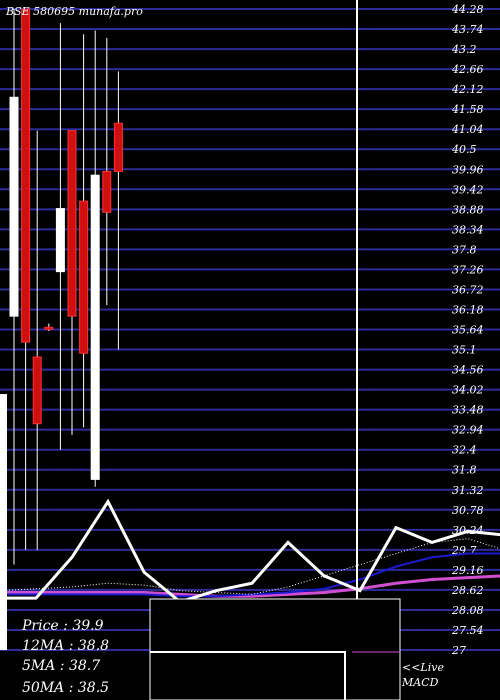 The width and height of the screenshot is (500, 700). What do you see at coordinates (467, 29) in the screenshot?
I see `y-tick-label: 43.74` at bounding box center [467, 29].